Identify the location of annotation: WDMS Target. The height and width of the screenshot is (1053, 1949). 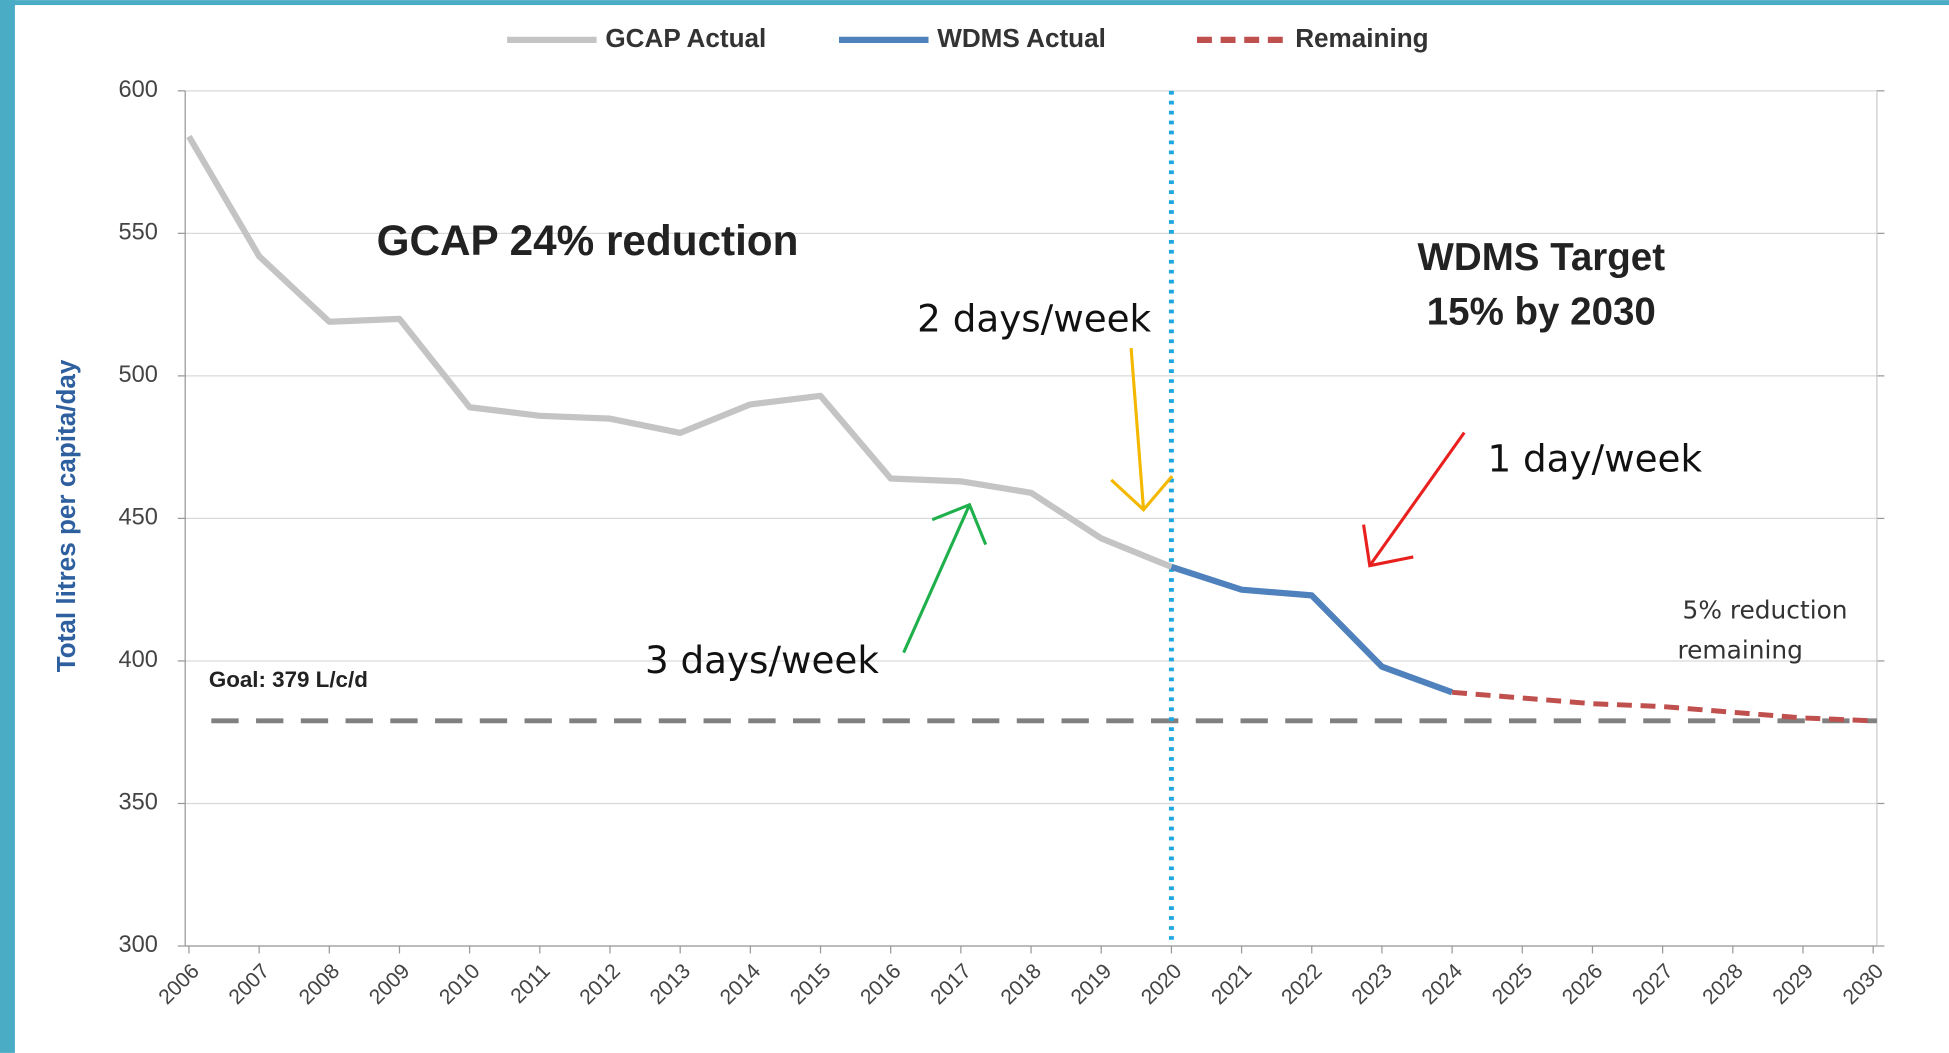
(1542, 257).